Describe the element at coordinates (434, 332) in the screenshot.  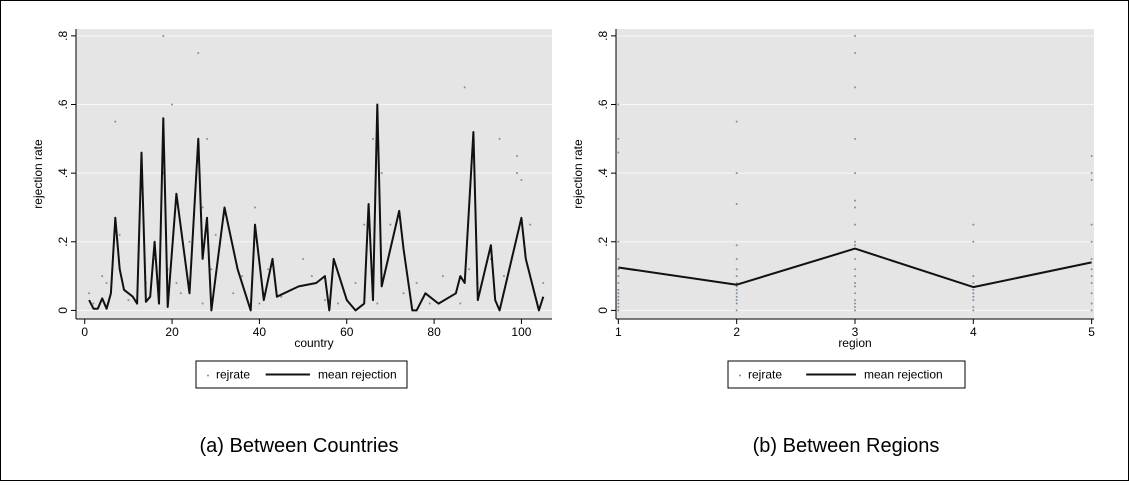
I see `x-tick-label: 80` at that location.